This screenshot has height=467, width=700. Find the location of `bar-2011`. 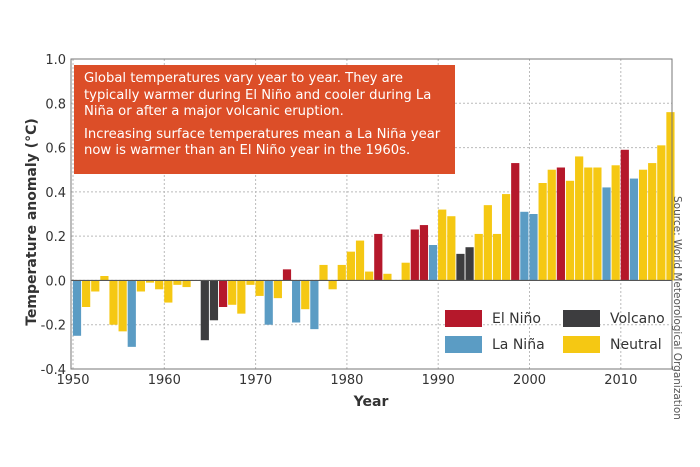

bar-2011 is located at coordinates (634, 229).